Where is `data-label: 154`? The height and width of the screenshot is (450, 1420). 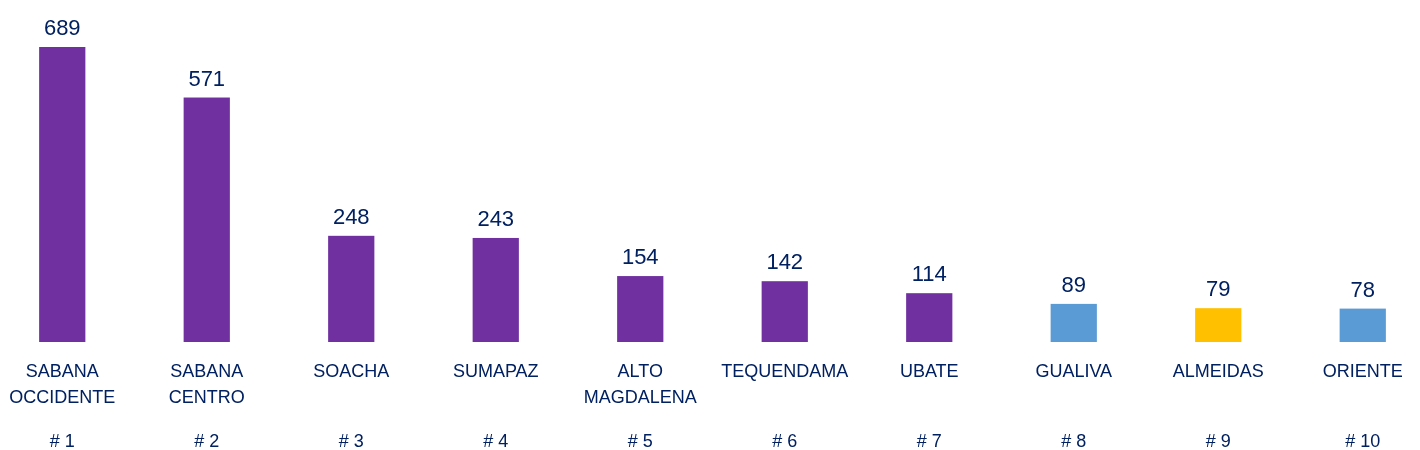
data-label: 154 is located at coordinates (640, 257).